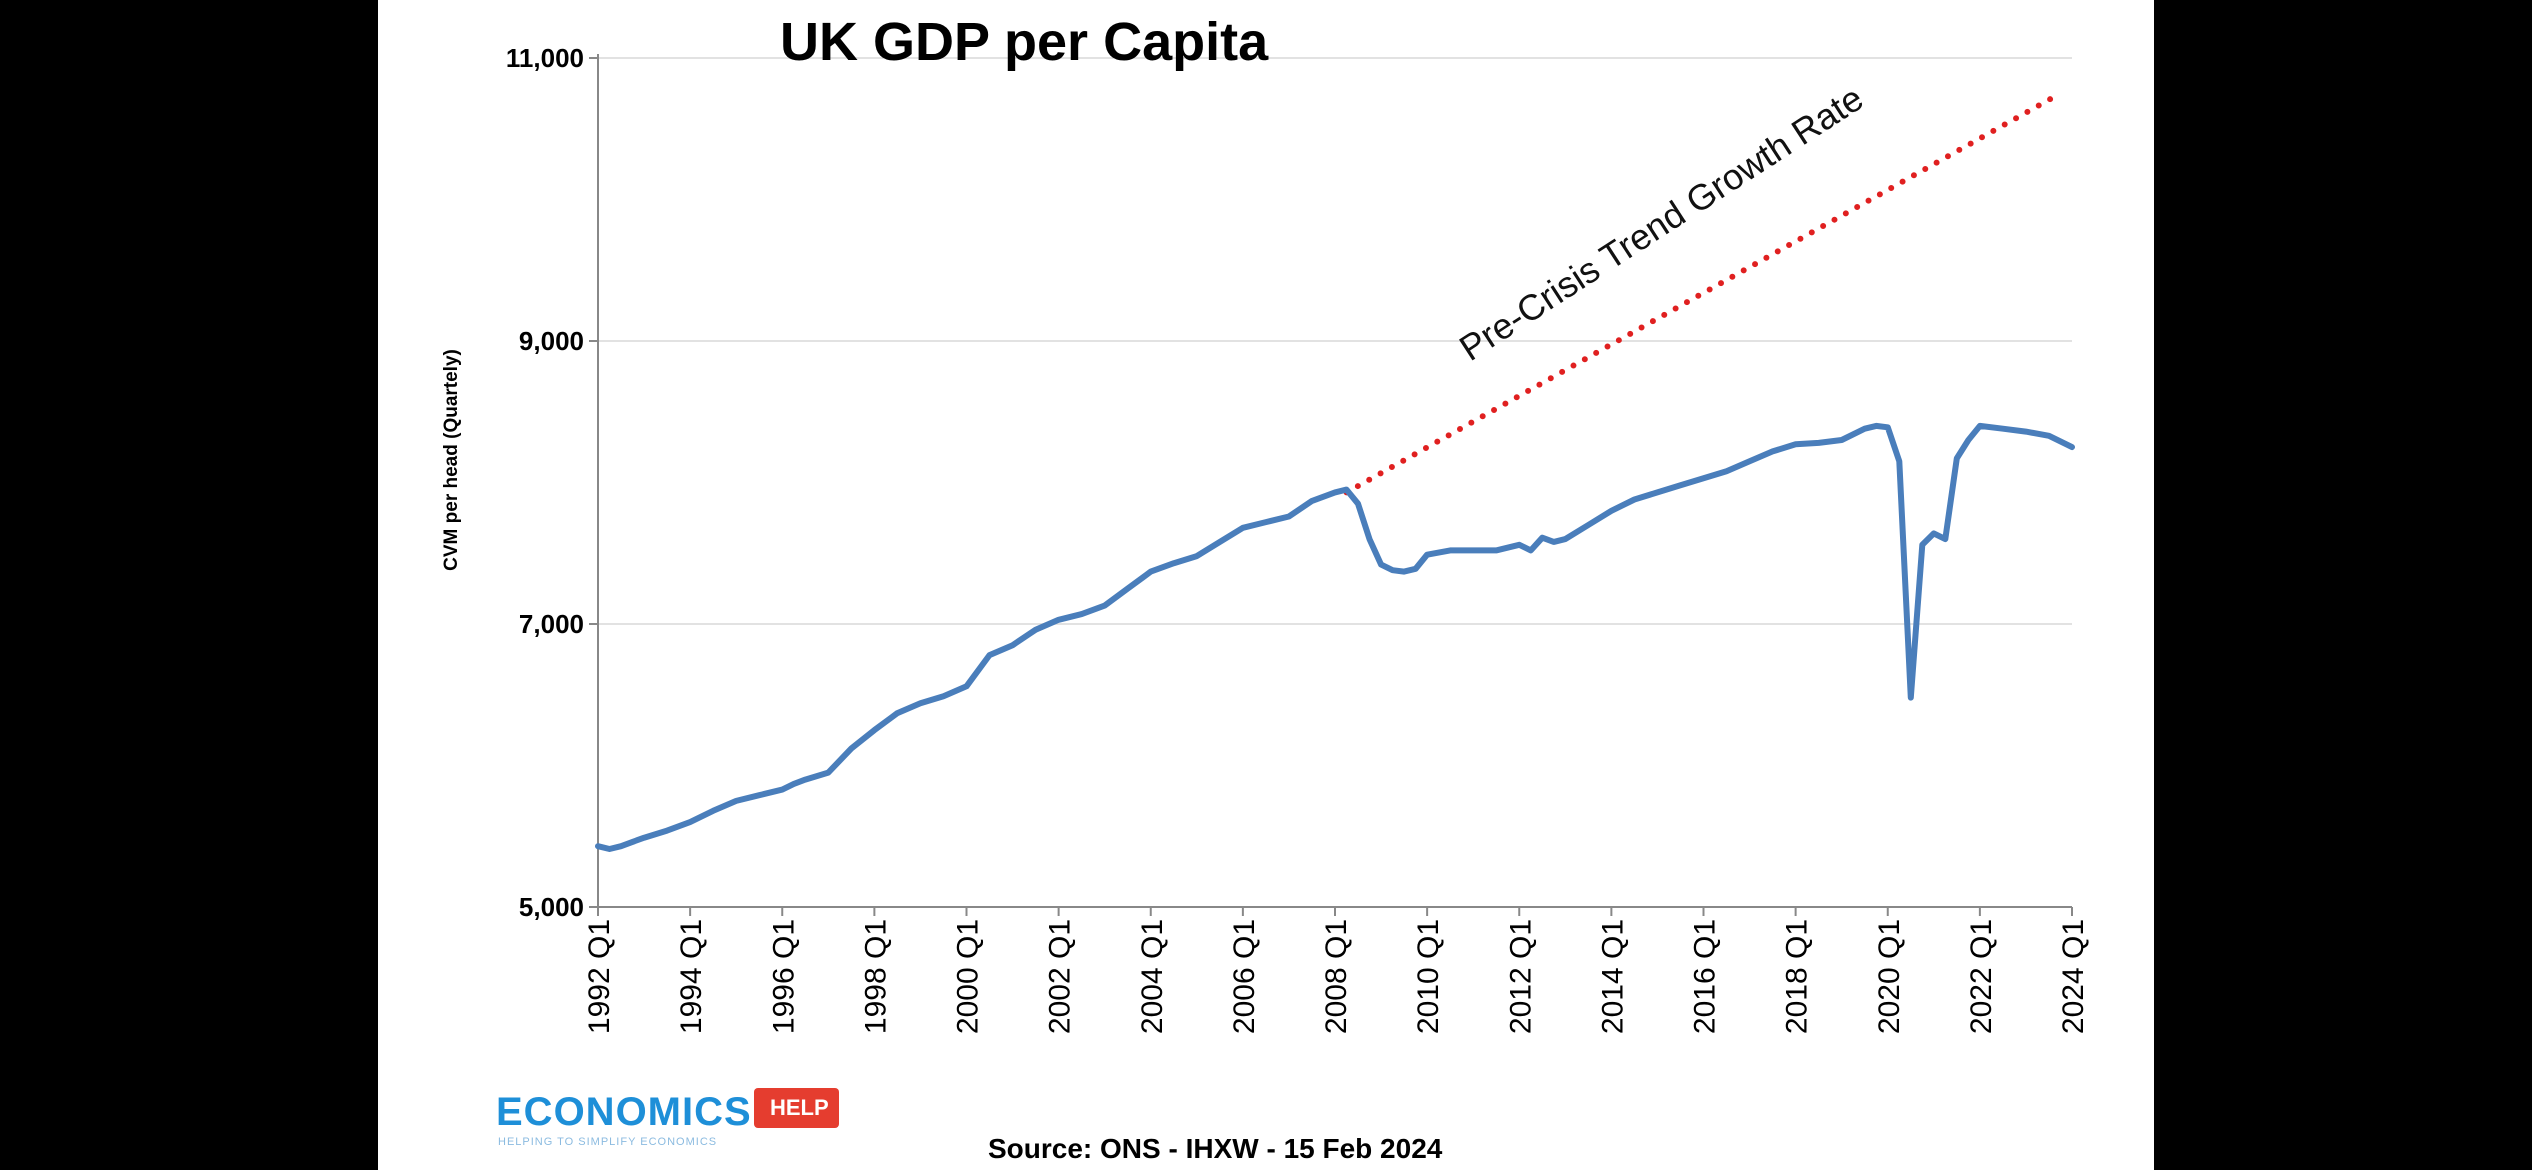  I want to click on x-tick-label: 2010 Q1, so click(1428, 976).